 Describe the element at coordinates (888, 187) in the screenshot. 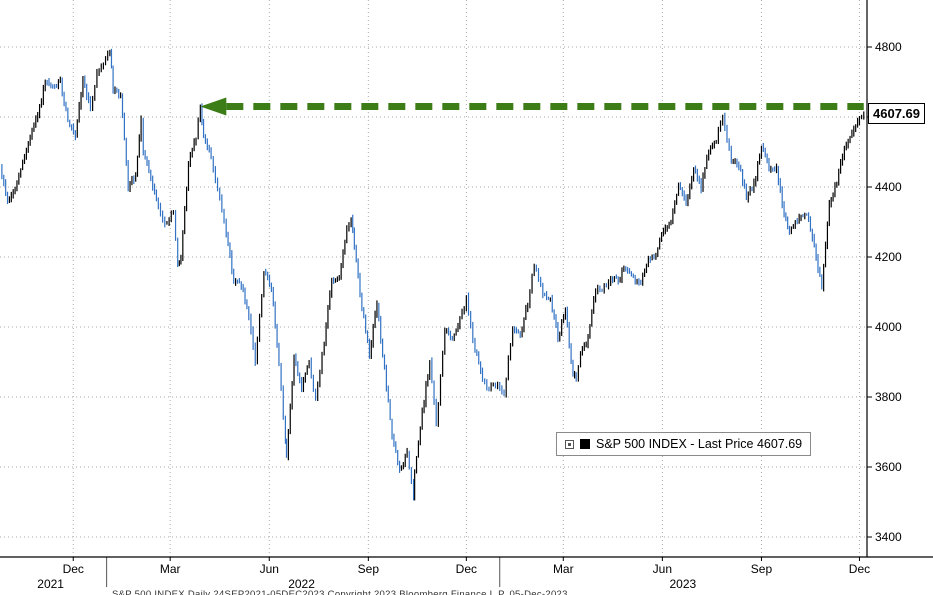

I see `y-tick-label: 4400` at that location.